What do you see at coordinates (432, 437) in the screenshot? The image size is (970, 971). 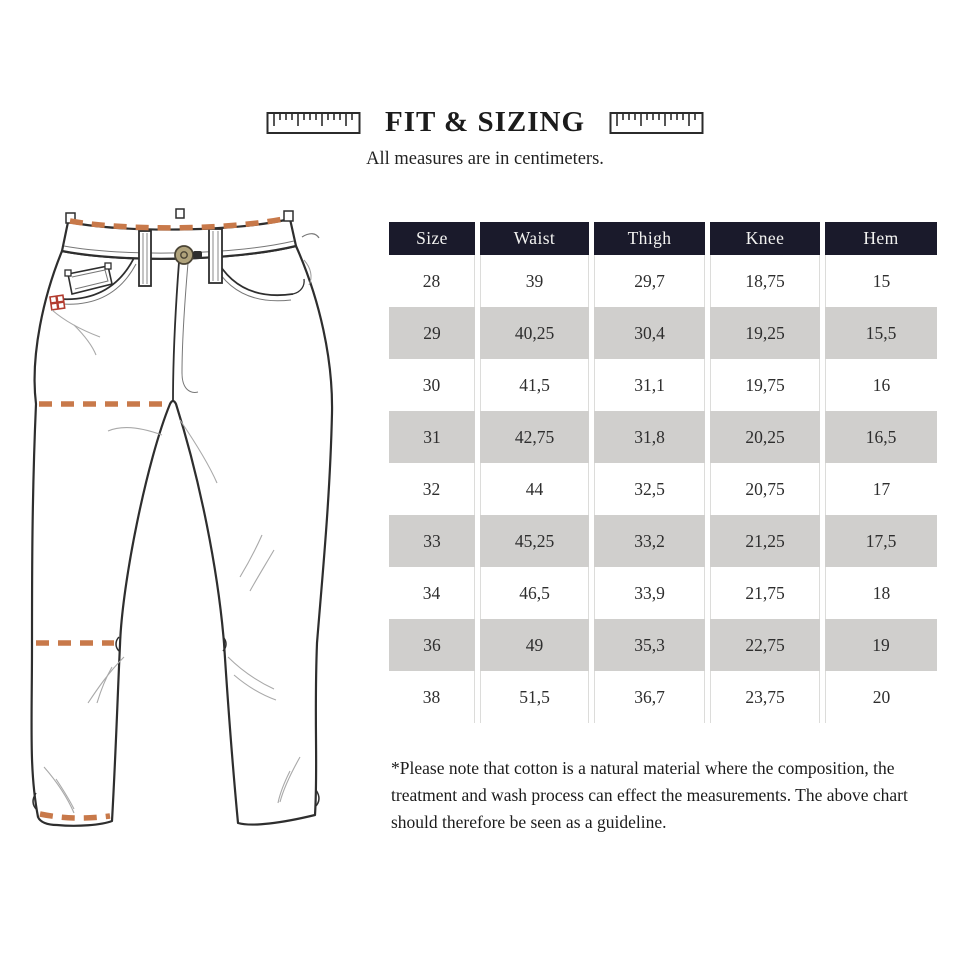 I see `table-cell: 31` at bounding box center [432, 437].